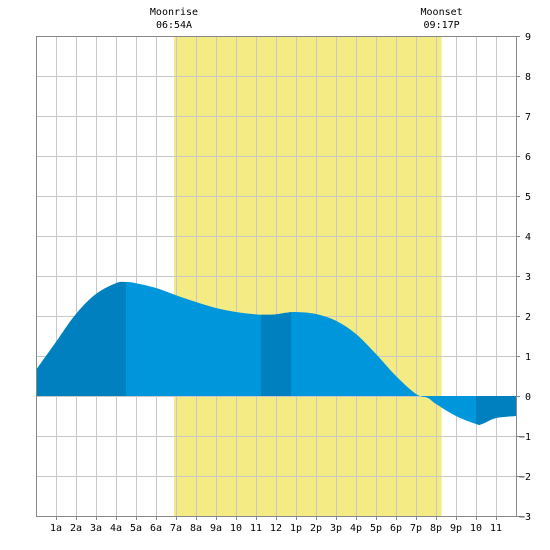 The image size is (550, 550). I want to click on moon-event-time: 06:54A, so click(174, 25).